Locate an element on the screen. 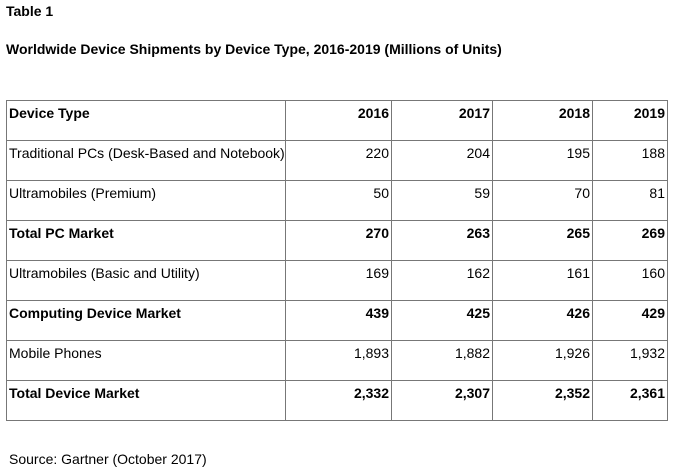 The image size is (680, 475). row-label: Computing Device Market is located at coordinates (146, 320).